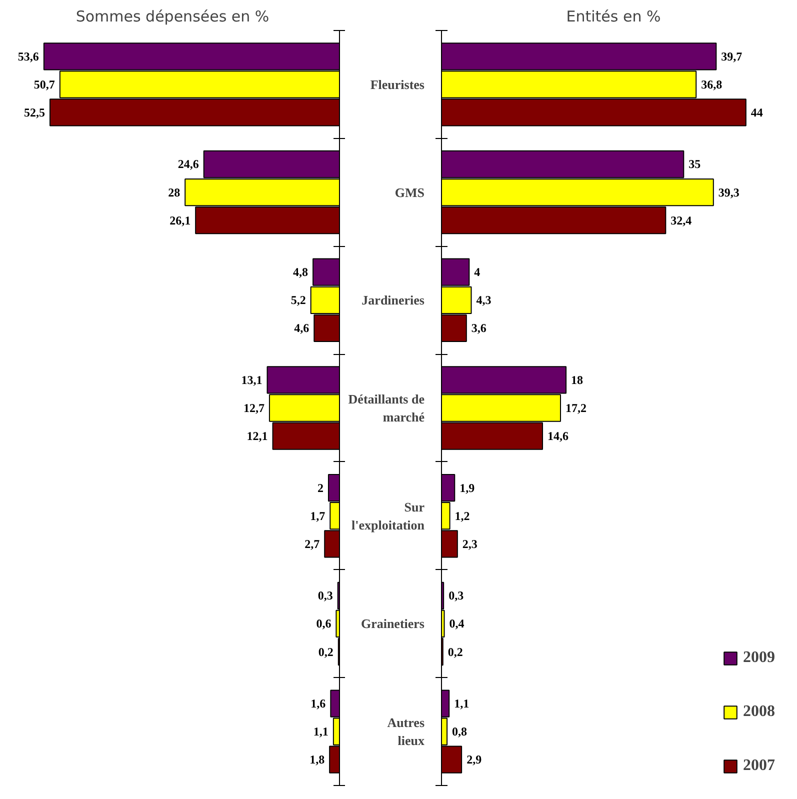  Describe the element at coordinates (478, 328) in the screenshot. I see `data-label: 3,6` at that location.